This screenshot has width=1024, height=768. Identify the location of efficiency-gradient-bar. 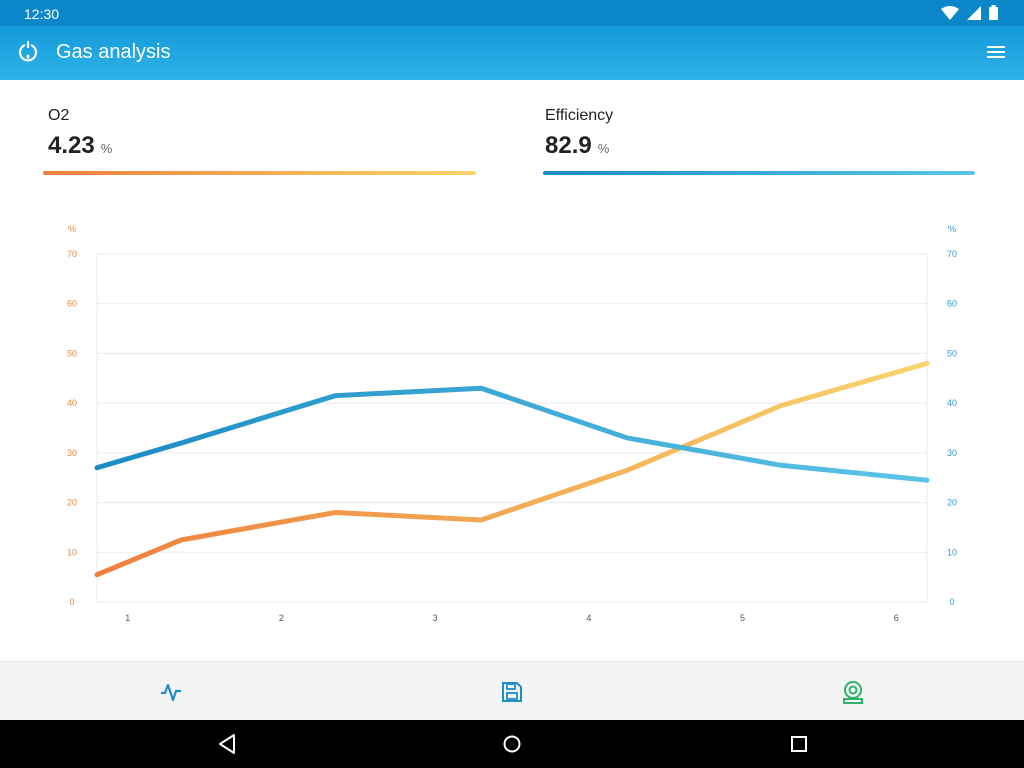
(759, 173).